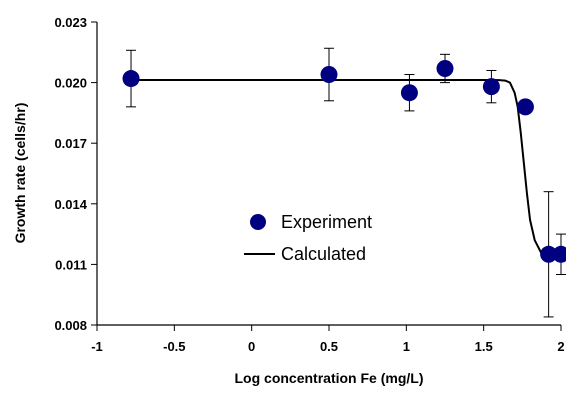  What do you see at coordinates (70, 204) in the screenshot?
I see `y-tick-label: 0.014` at bounding box center [70, 204].